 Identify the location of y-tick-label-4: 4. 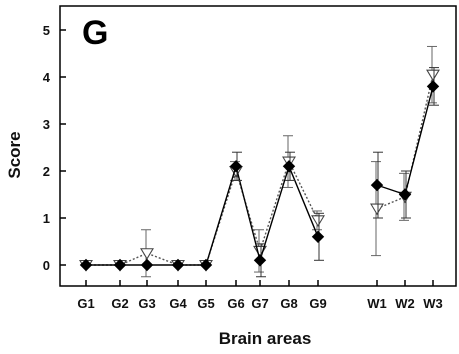
(47, 77).